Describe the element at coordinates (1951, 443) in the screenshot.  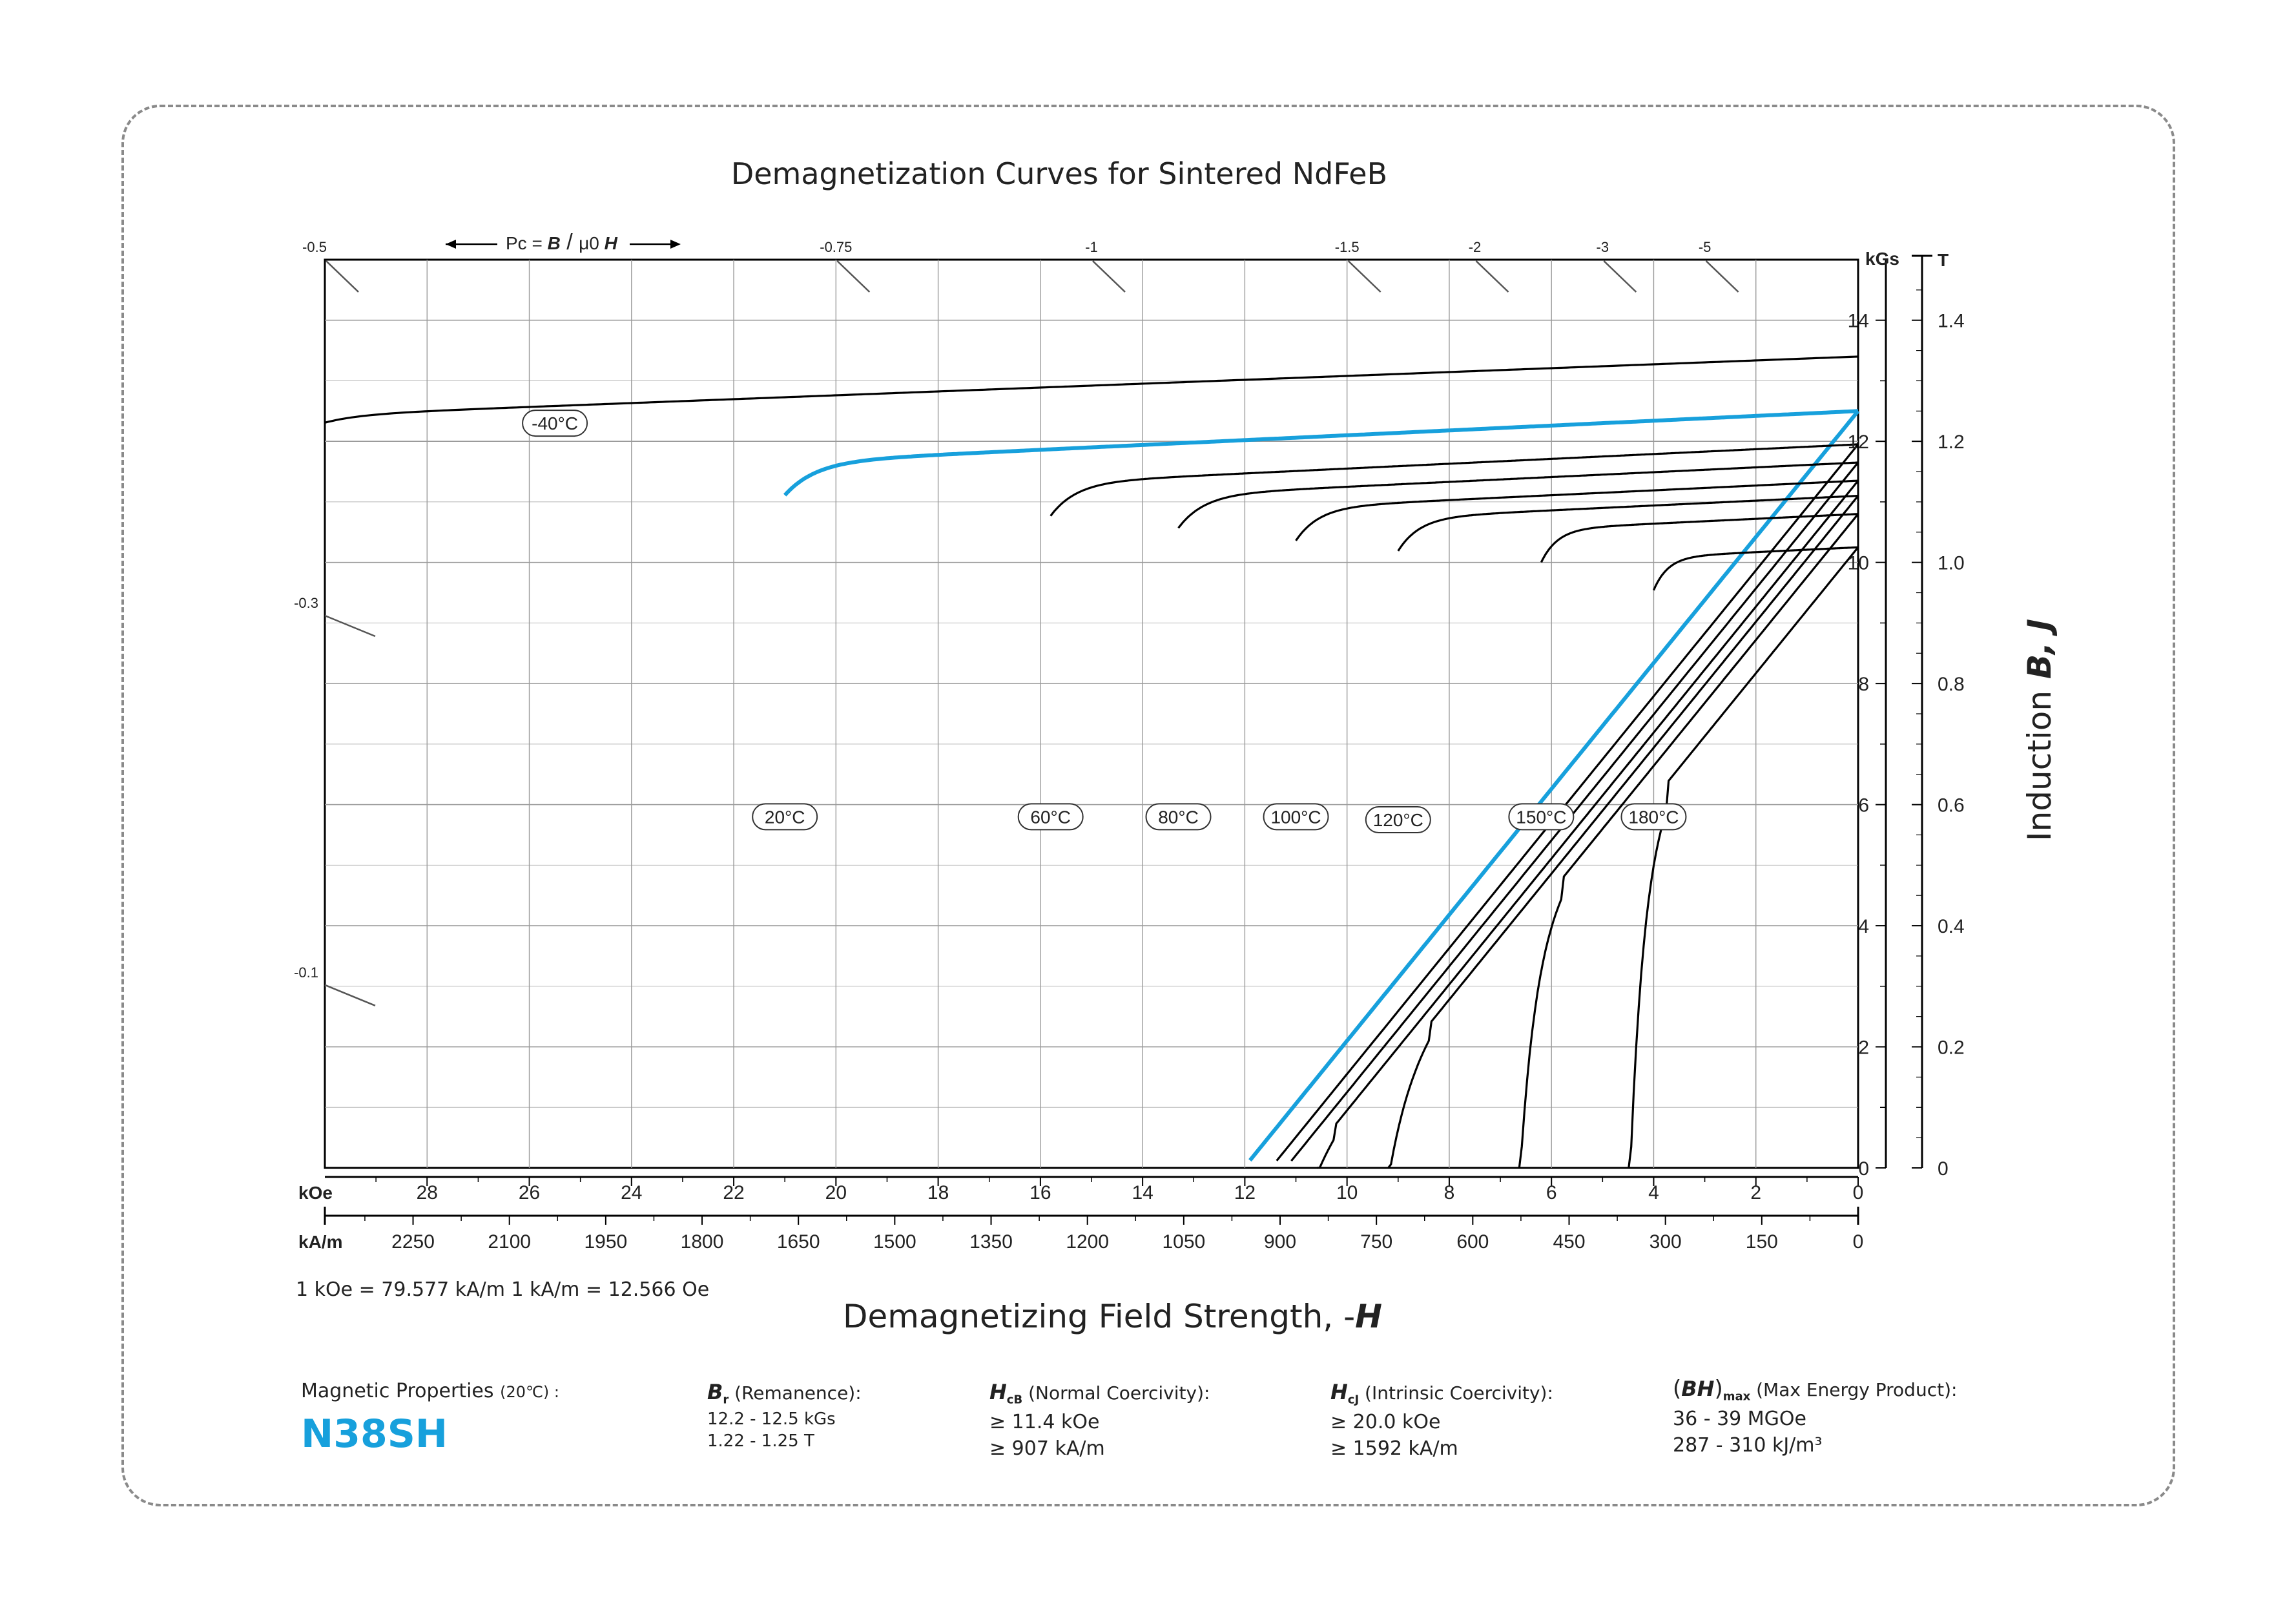
I see `y2-tick-label: 1.2` at that location.